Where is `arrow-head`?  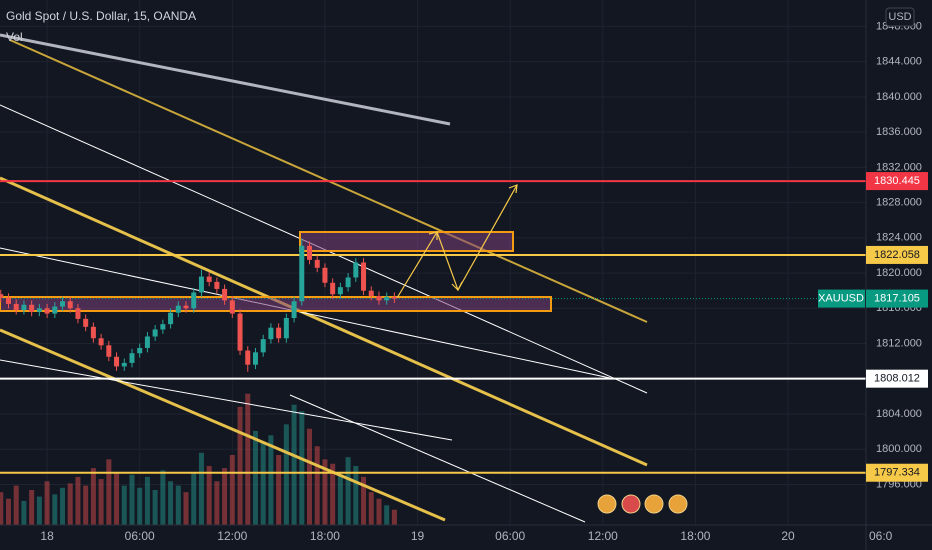
arrow-head is located at coordinates (457, 286).